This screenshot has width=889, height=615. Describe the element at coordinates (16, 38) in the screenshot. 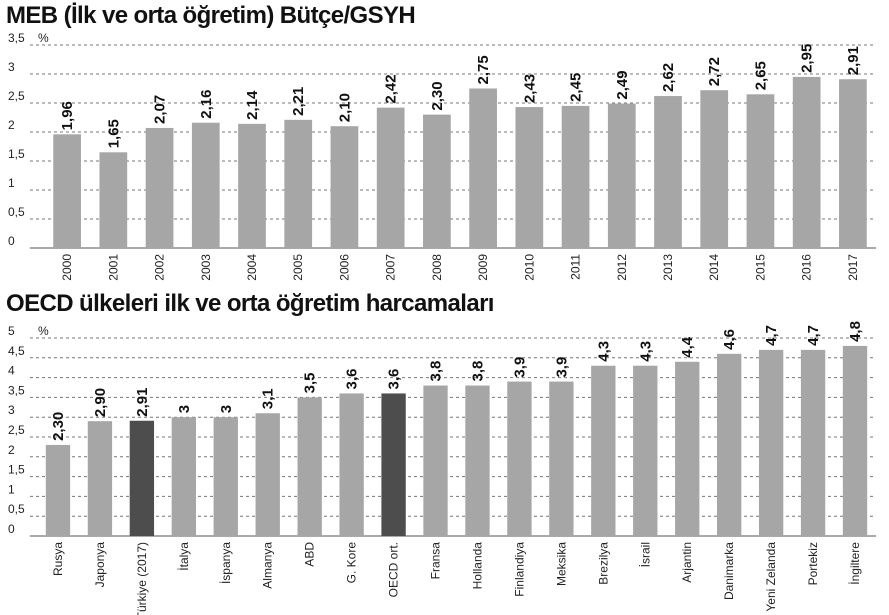

I see `meb-y-tick-label: 3,5` at that location.